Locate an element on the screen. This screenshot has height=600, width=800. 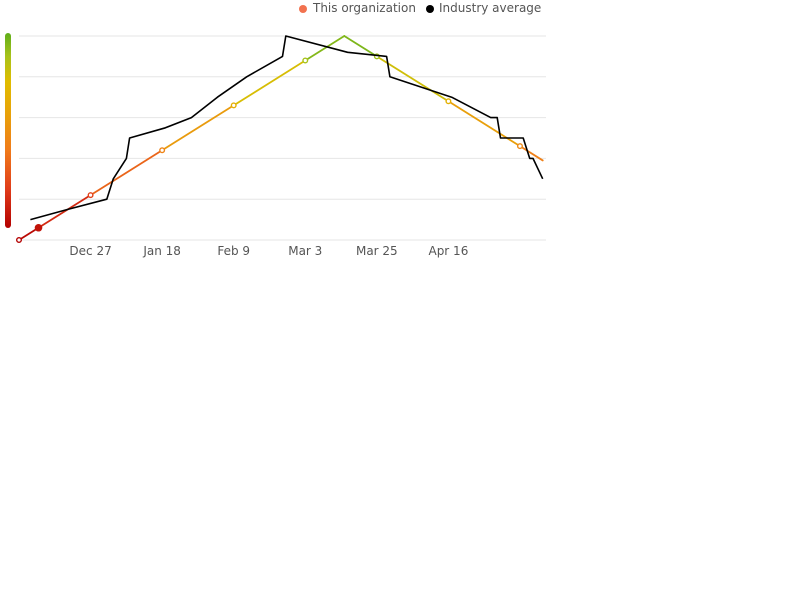
x-tick-label: Mar 3 is located at coordinates (305, 251).